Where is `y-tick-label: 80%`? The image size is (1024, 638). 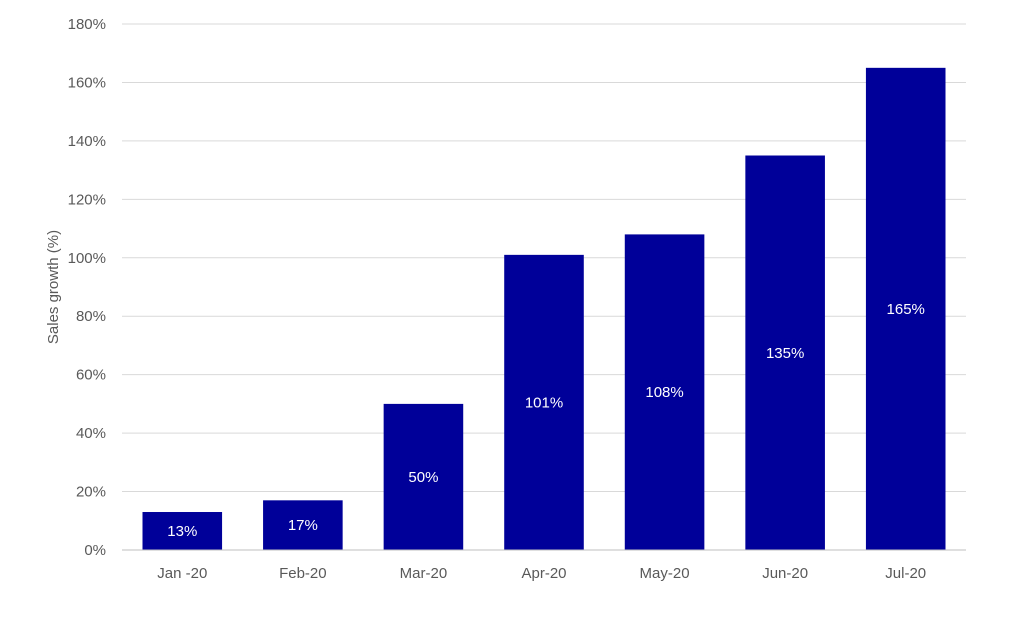
y-tick-label: 80% is located at coordinates (91, 316).